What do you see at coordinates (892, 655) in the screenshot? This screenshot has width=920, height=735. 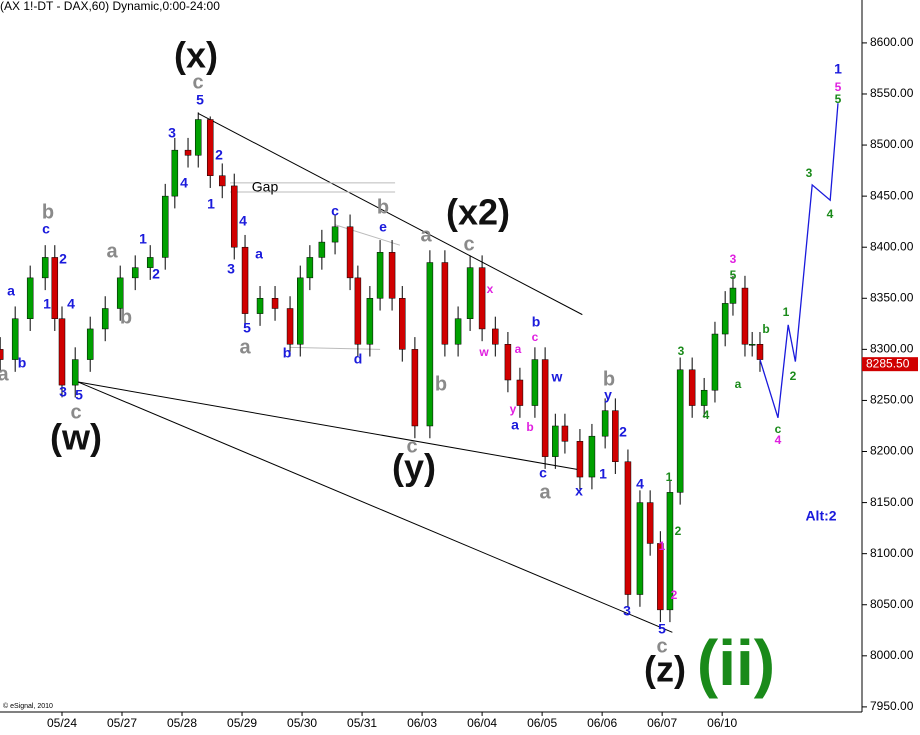 I see `y-tick-label: 8000.00` at bounding box center [892, 655].